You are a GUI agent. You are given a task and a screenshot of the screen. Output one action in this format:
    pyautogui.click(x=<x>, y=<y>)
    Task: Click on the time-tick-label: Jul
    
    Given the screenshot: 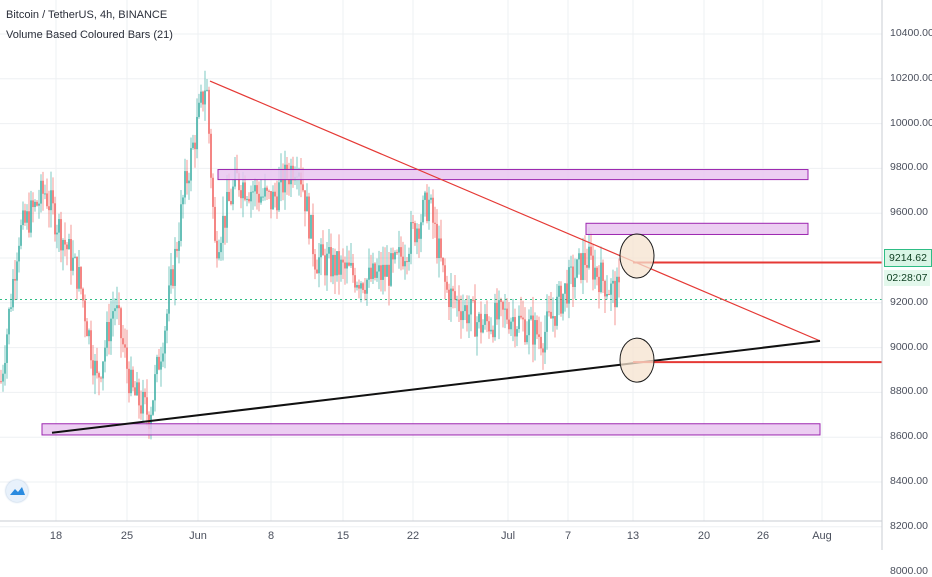 What is the action you would take?
    pyautogui.click(x=508, y=536)
    